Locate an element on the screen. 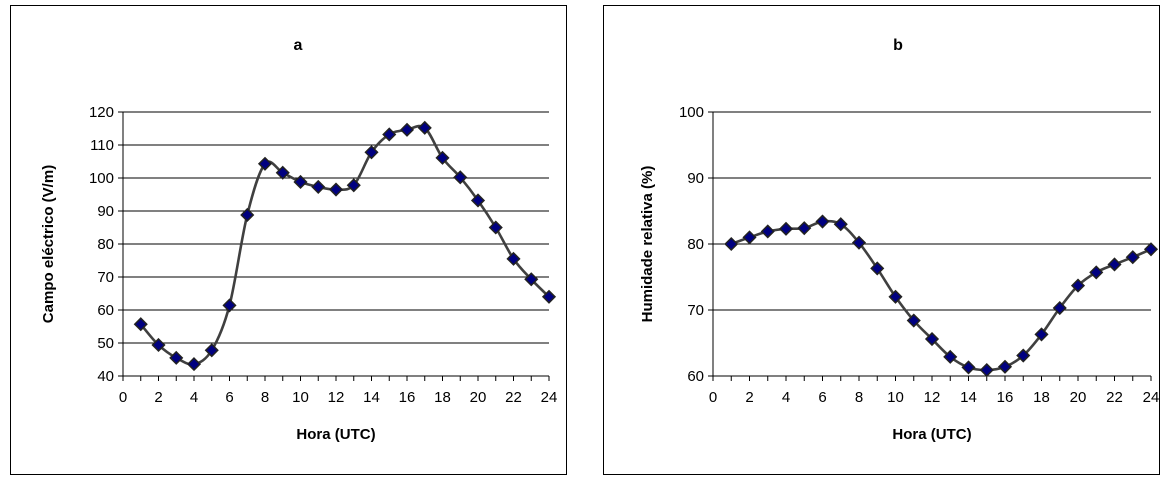 The width and height of the screenshot is (1174, 480). chart-b-x-tick-label: 6 is located at coordinates (822, 397).